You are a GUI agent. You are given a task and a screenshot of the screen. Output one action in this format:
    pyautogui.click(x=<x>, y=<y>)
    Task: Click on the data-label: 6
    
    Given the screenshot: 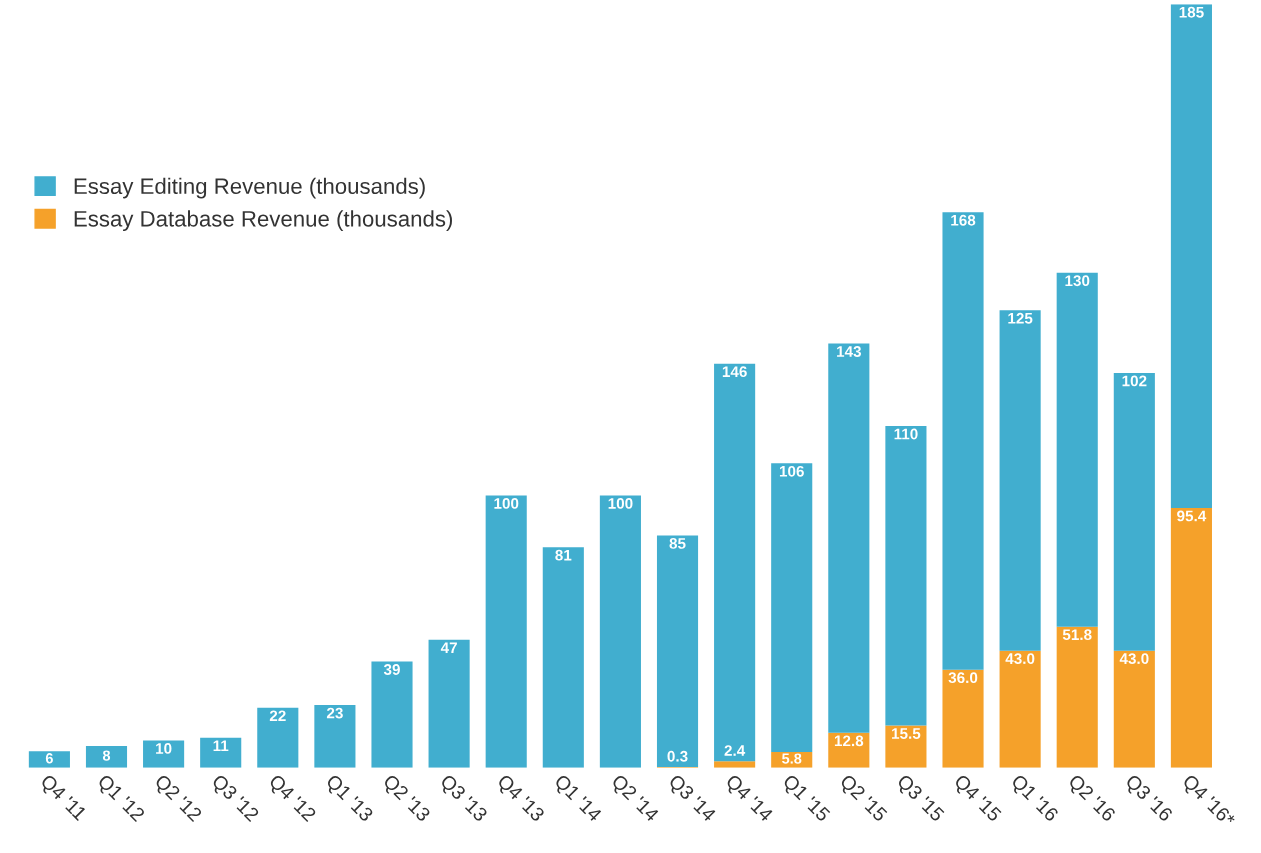 What is the action you would take?
    pyautogui.click(x=49, y=758)
    